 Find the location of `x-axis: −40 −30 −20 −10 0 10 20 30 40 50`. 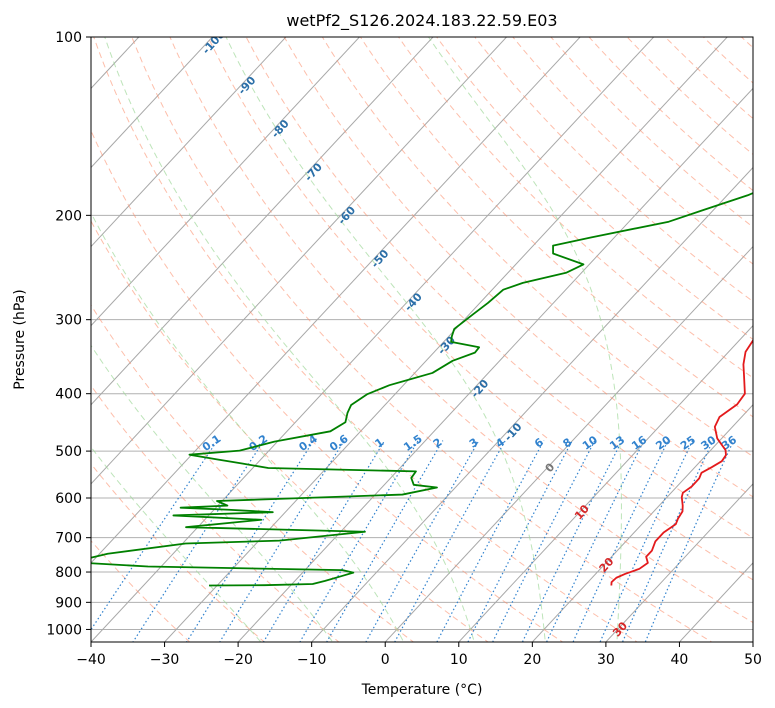

x-axis: −40 −30 −20 −10 0 10 20 30 40 50 is located at coordinates (419, 655).